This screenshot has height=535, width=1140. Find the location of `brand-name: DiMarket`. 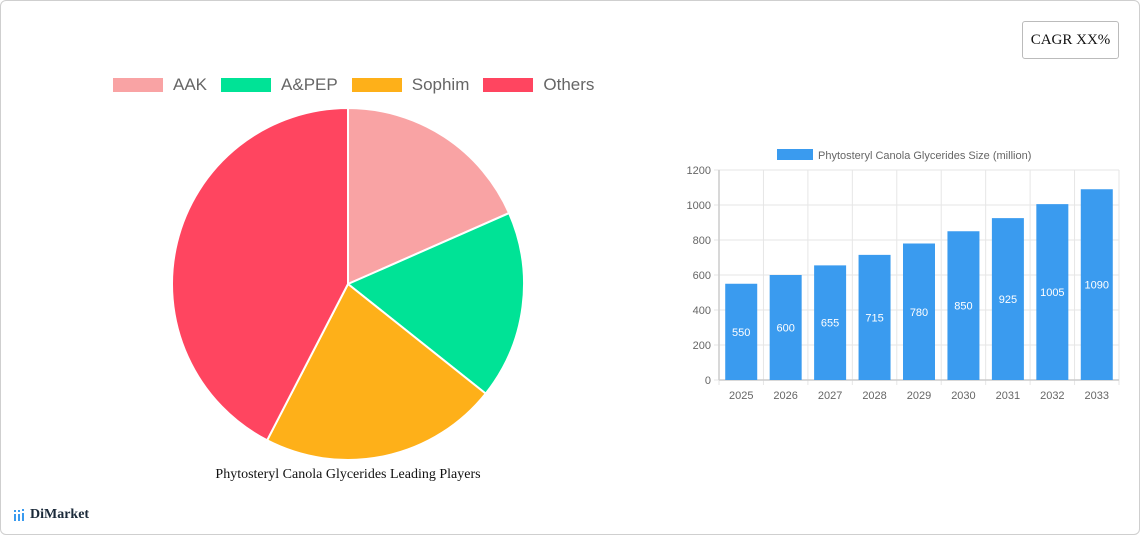

brand-name: DiMarket is located at coordinates (60, 514).